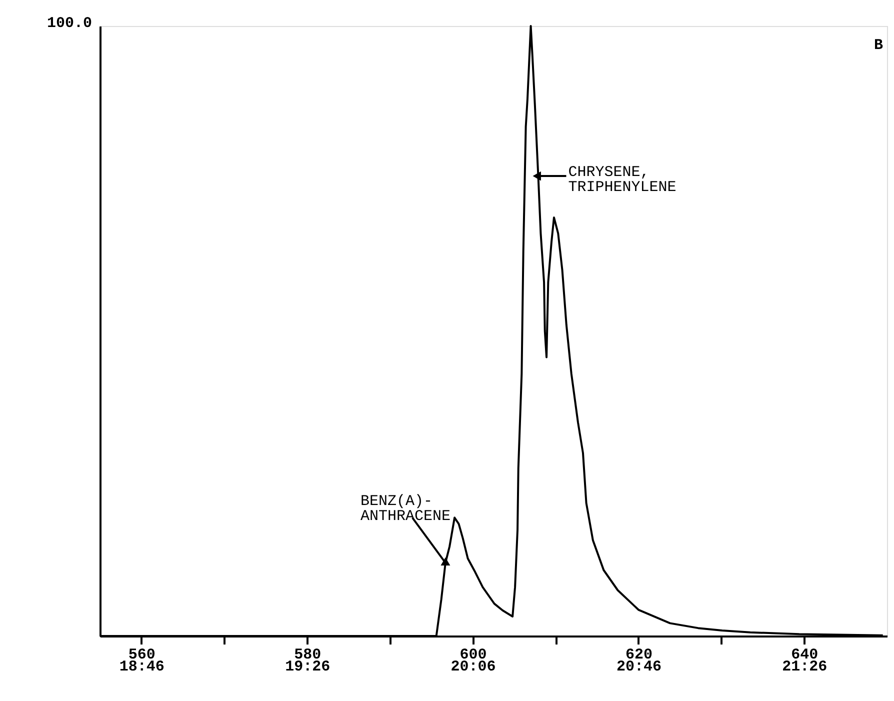 The image size is (894, 701). What do you see at coordinates (405, 508) in the screenshot?
I see `annotation: BENZ(A)- ANTHRACENE` at bounding box center [405, 508].